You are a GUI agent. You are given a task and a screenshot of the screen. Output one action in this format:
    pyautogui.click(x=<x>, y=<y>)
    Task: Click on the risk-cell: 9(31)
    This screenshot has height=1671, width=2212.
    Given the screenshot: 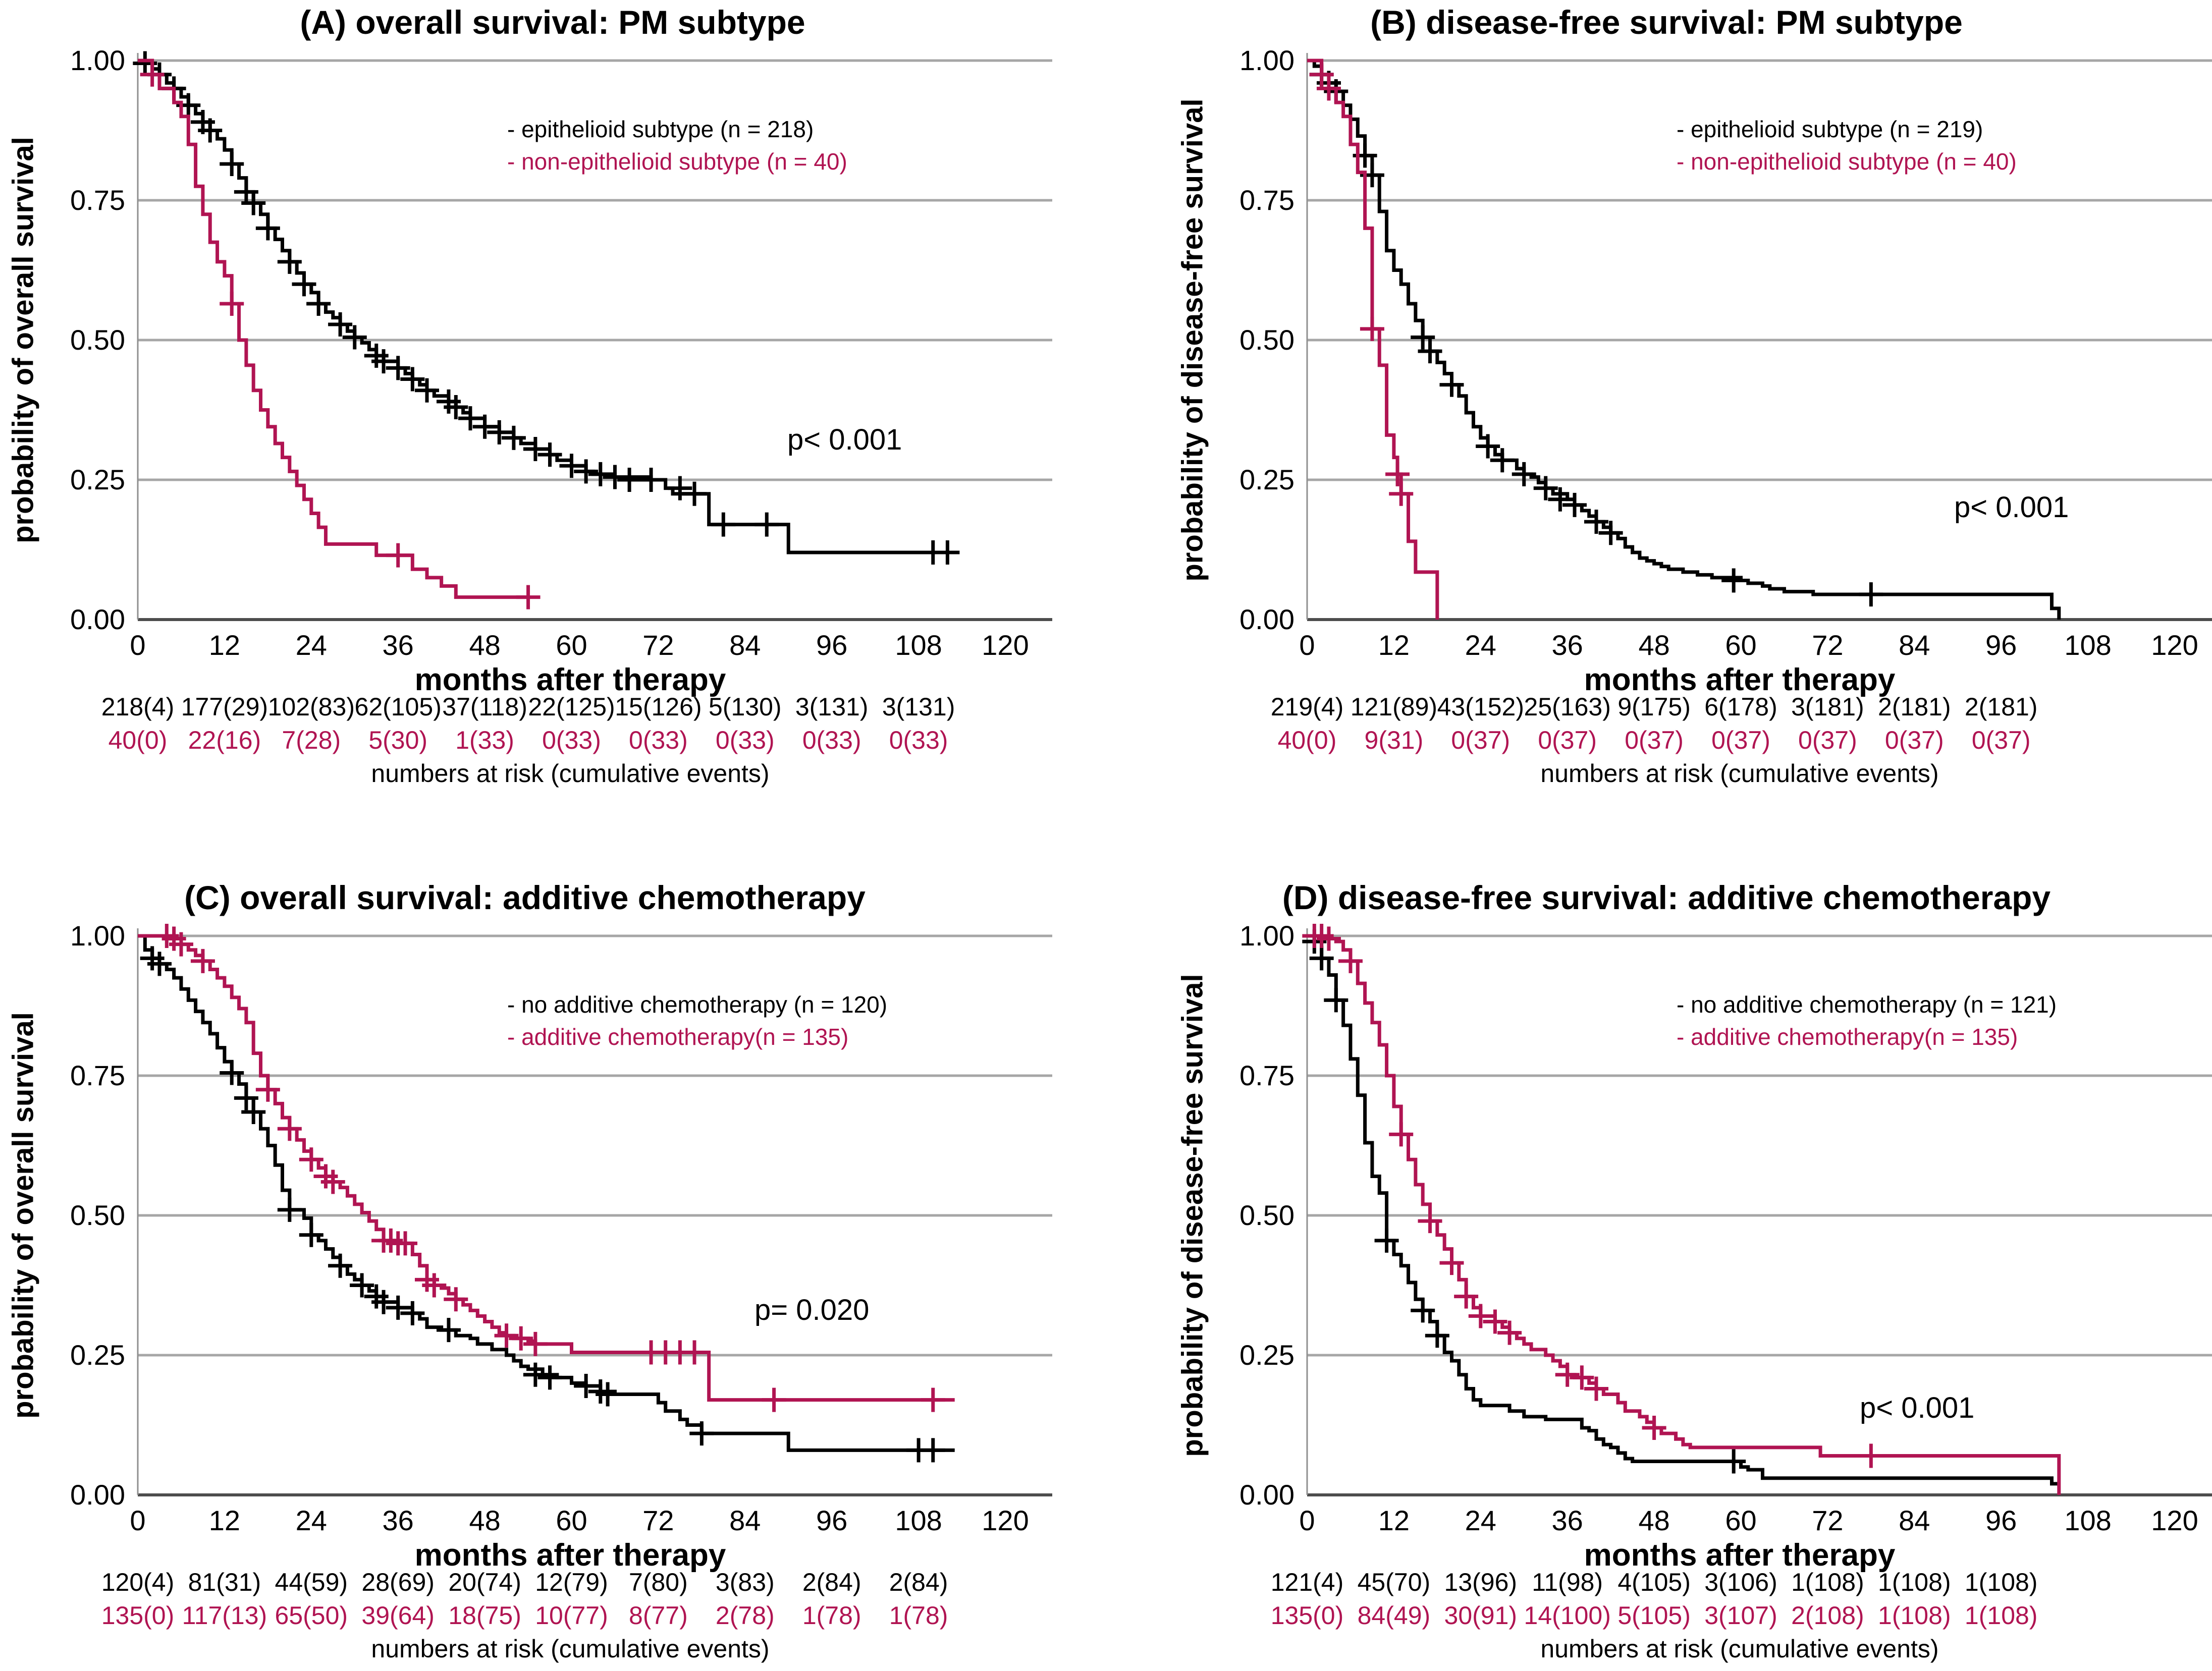 What is the action you would take?
    pyautogui.click(x=1394, y=740)
    